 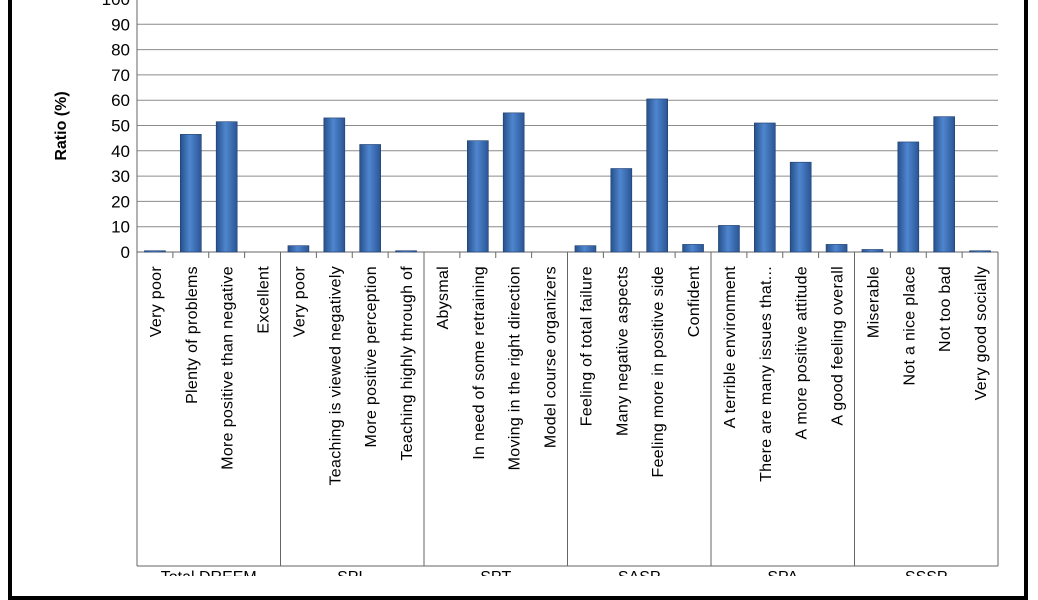 What do you see at coordinates (120, 151) in the screenshot?
I see `y-tick-label: 40` at bounding box center [120, 151].